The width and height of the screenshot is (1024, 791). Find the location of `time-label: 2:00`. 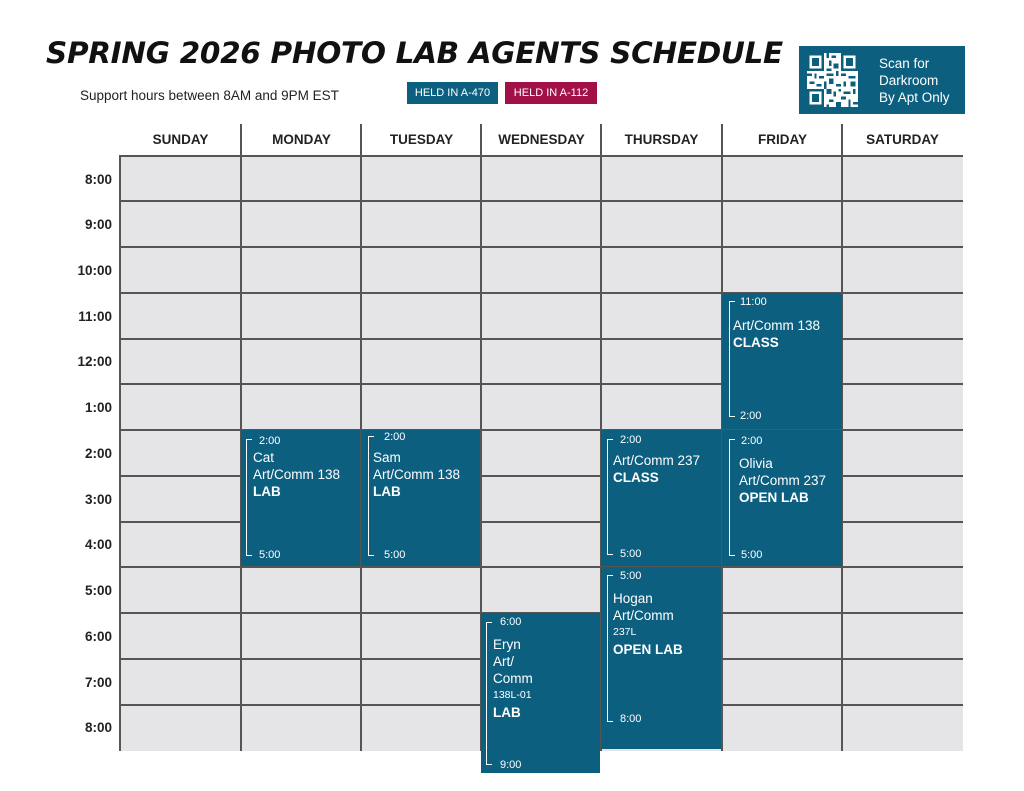

time-label: 2:00 is located at coordinates (98, 453).